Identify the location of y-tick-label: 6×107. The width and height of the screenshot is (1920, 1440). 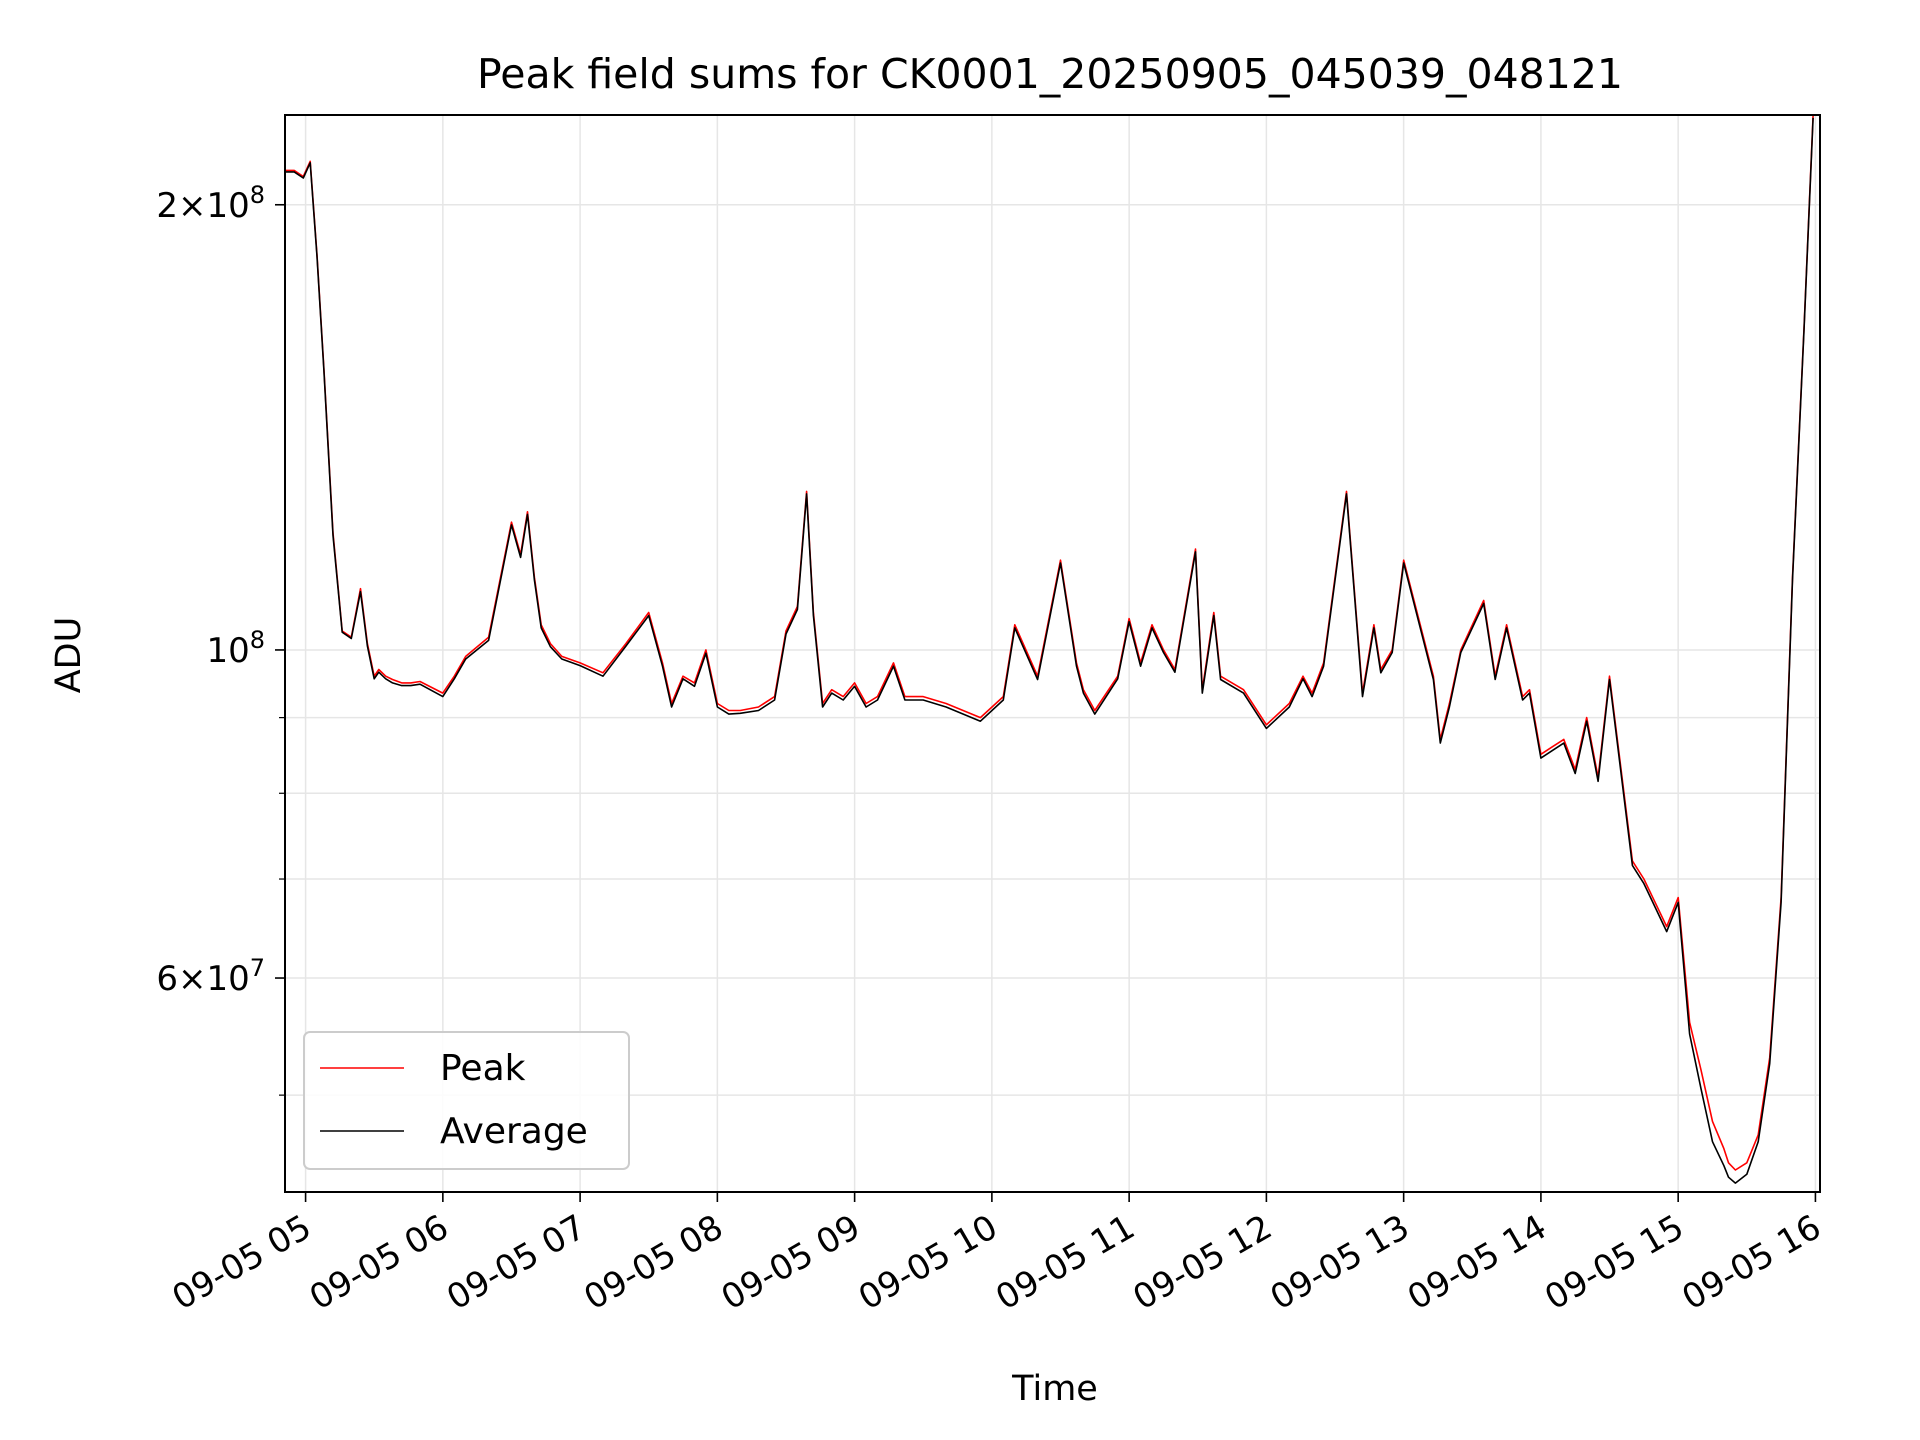
(210, 976).